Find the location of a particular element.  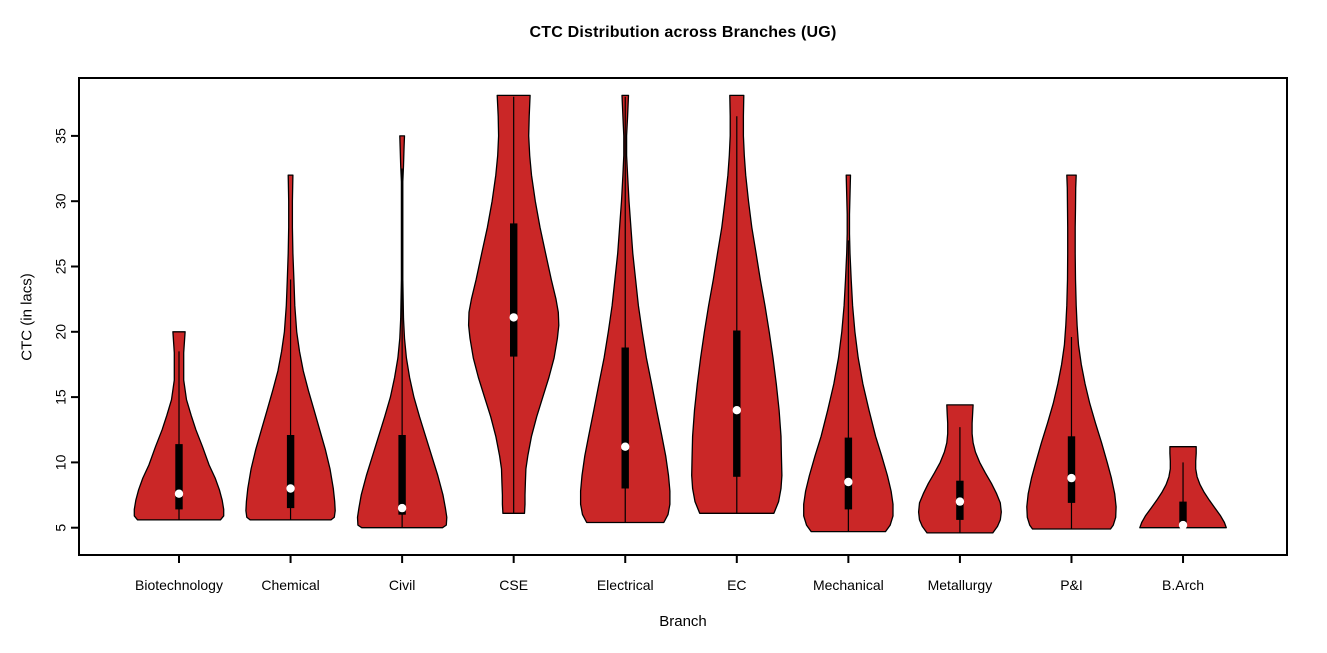

iqr-bar-Chemical is located at coordinates (290, 472).